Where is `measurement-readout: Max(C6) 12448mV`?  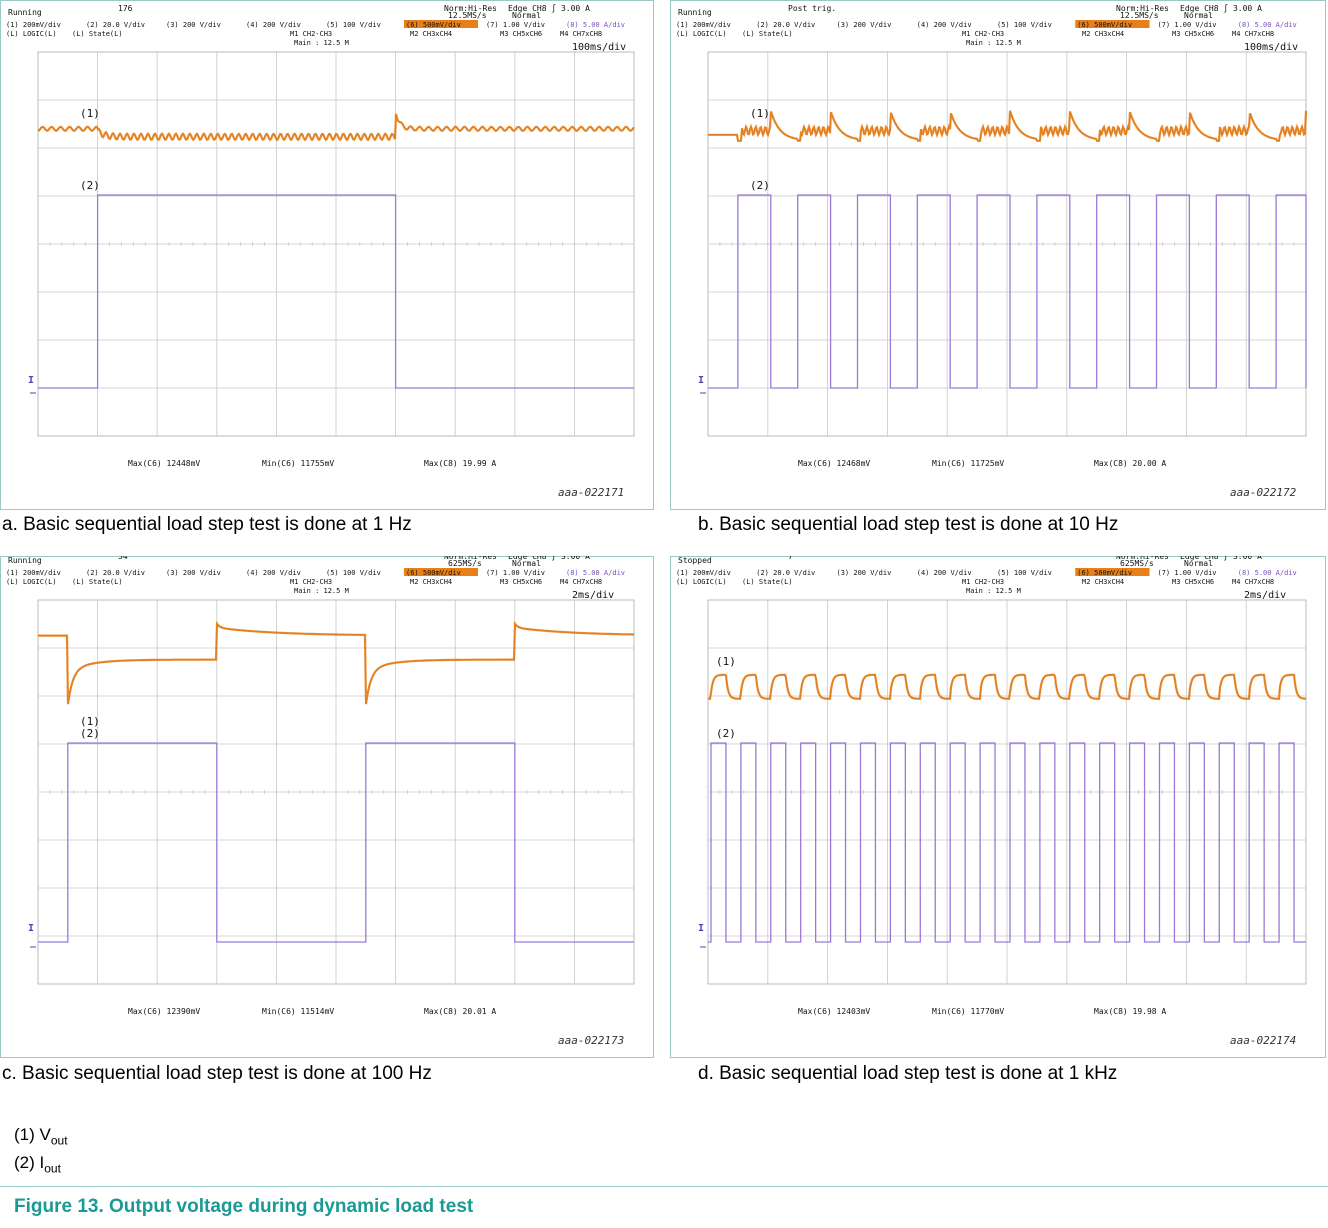 measurement-readout: Max(C6) 12448mV is located at coordinates (164, 463).